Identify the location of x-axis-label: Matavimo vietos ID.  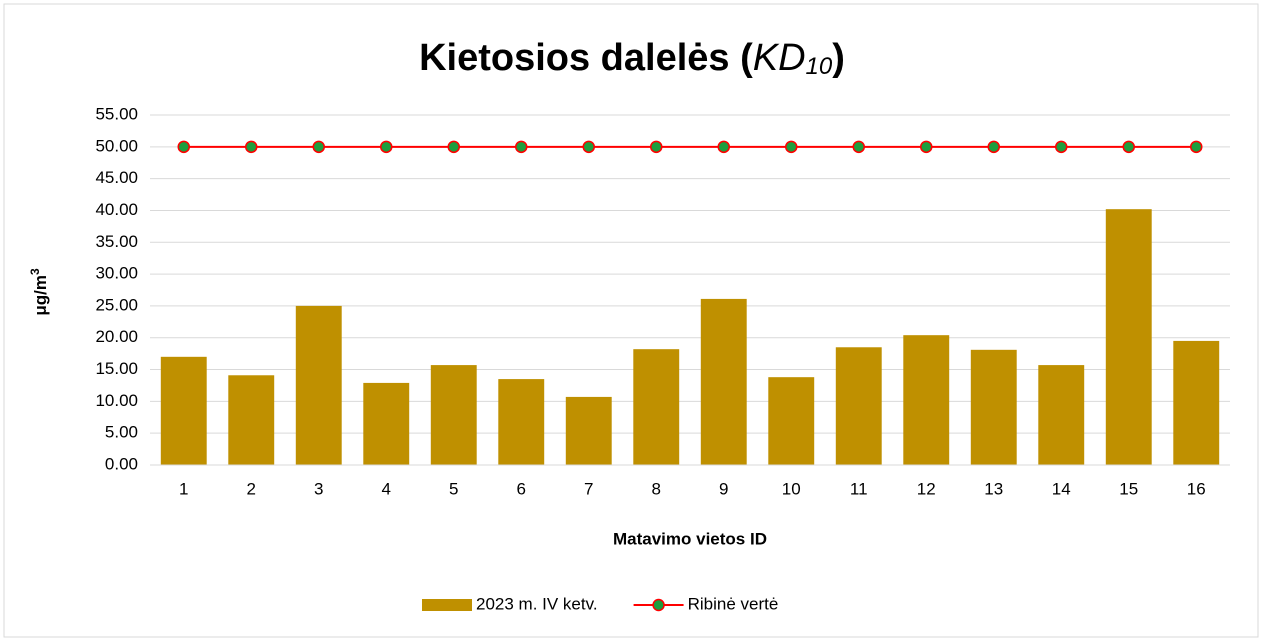
(690, 538).